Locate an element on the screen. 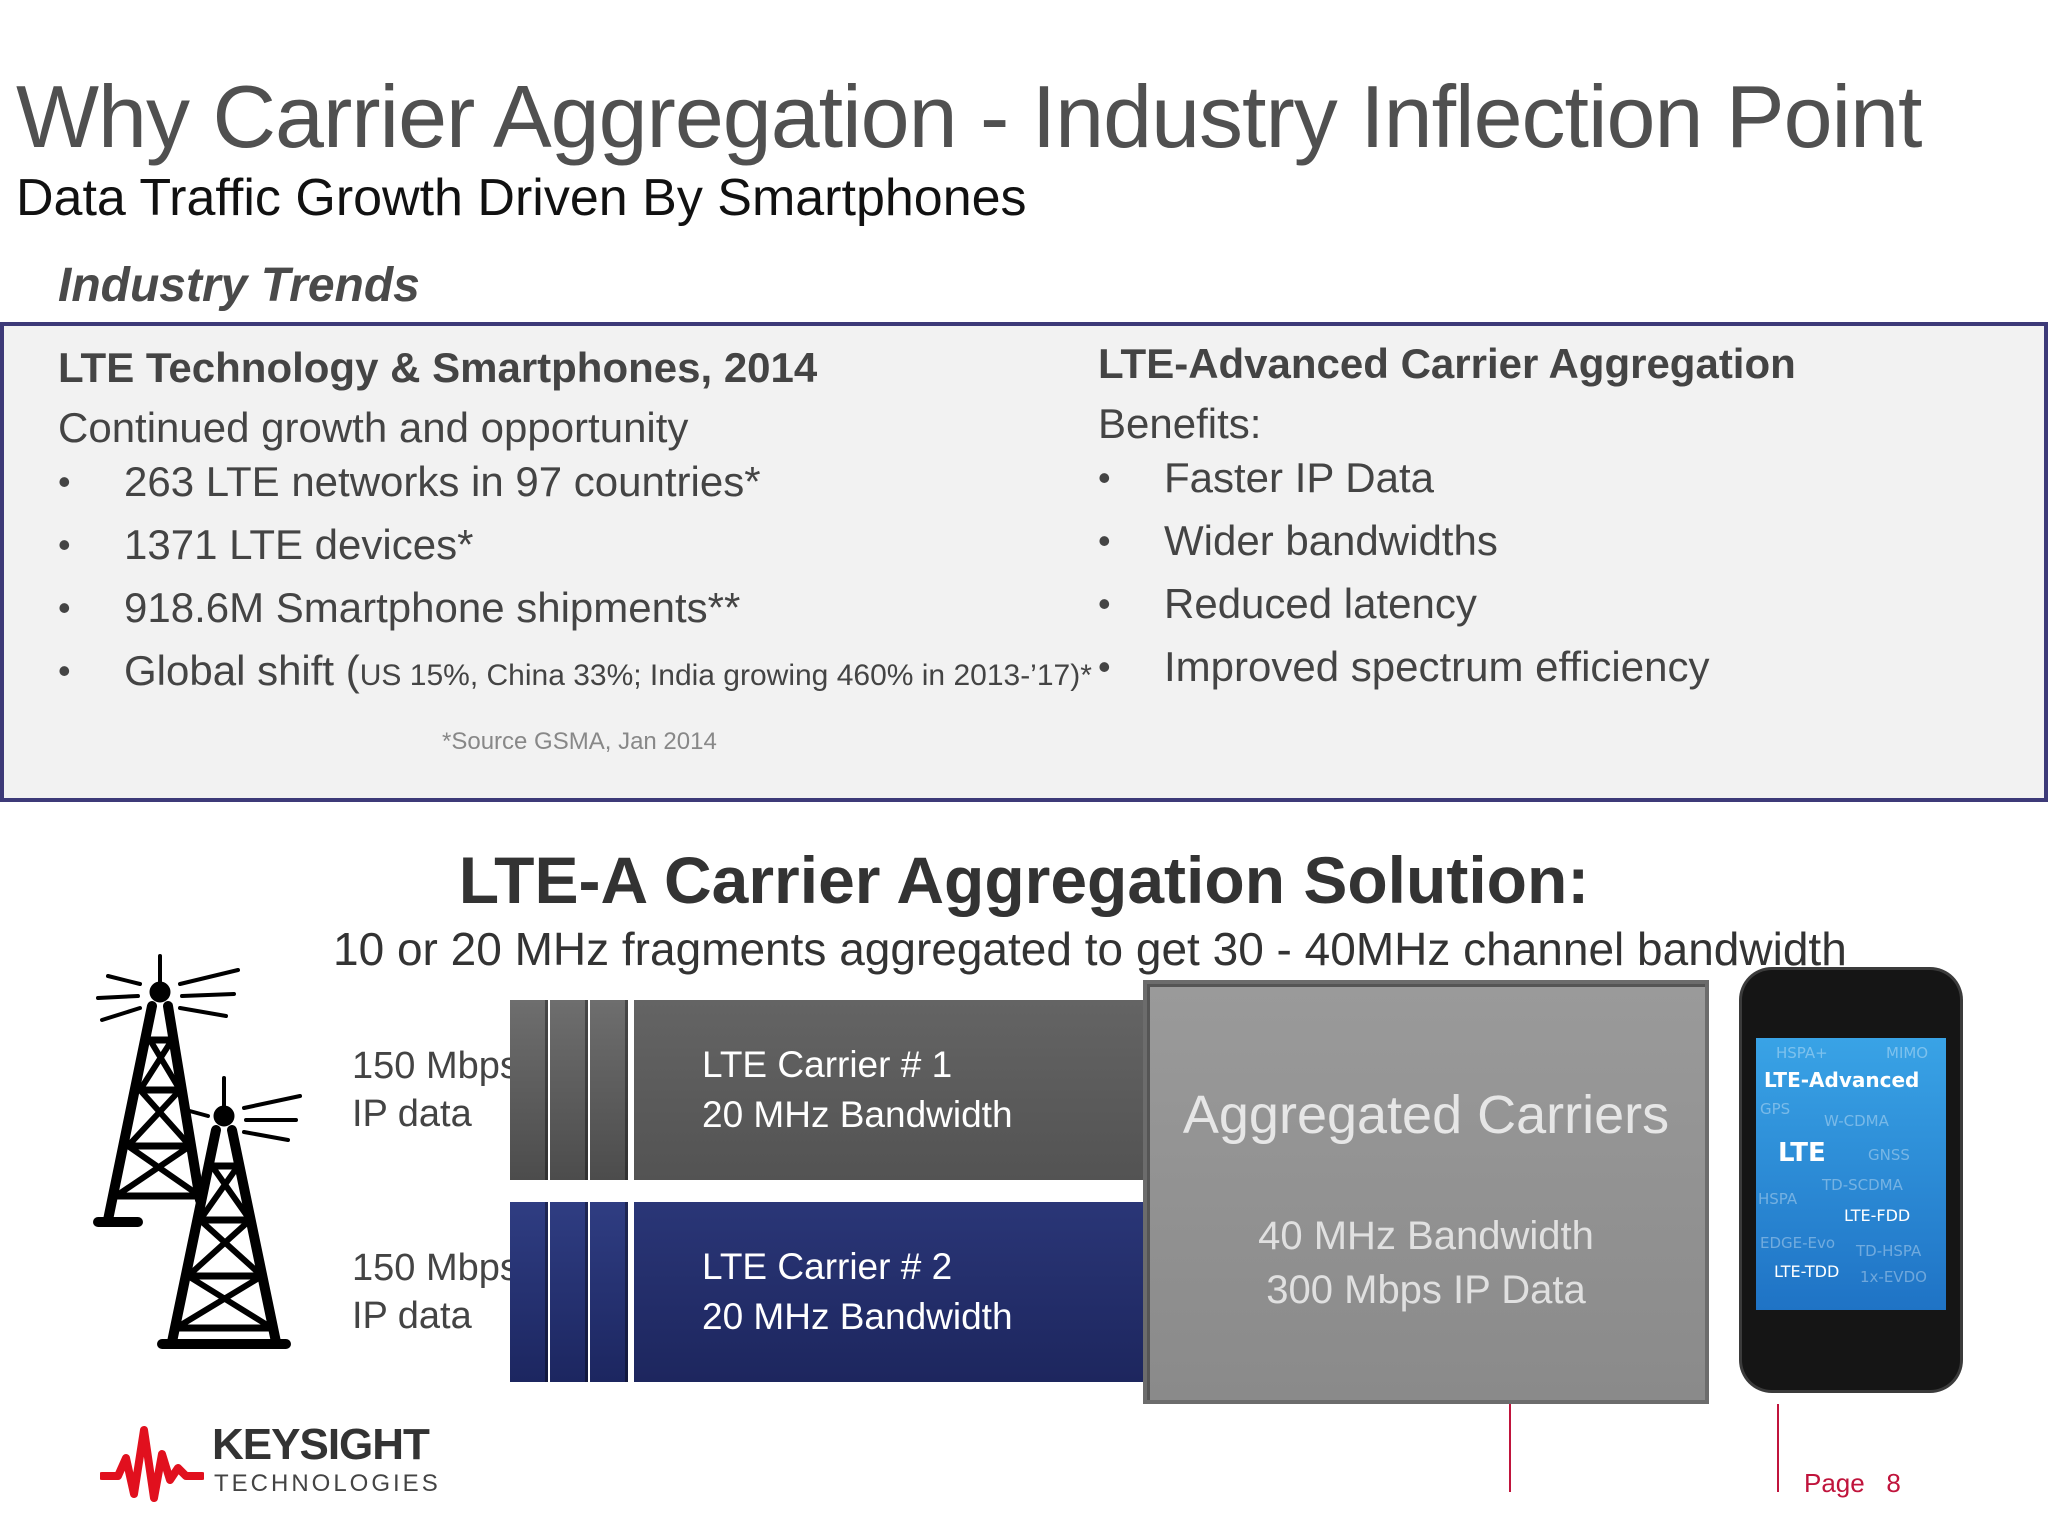 The image size is (2048, 1536). list-item: • 918.6M Smartphone shipments** is located at coordinates (575, 607).